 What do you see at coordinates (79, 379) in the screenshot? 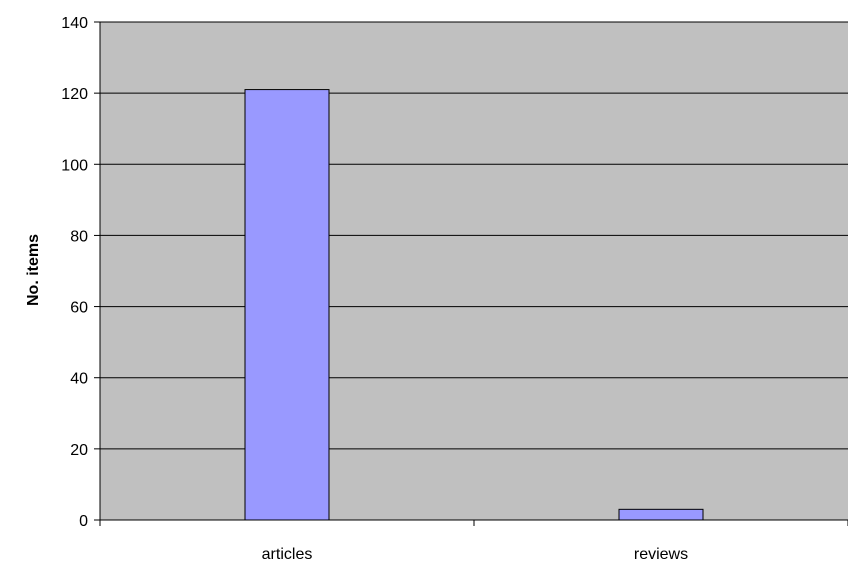
I see `y-tick-label: 40` at bounding box center [79, 379].